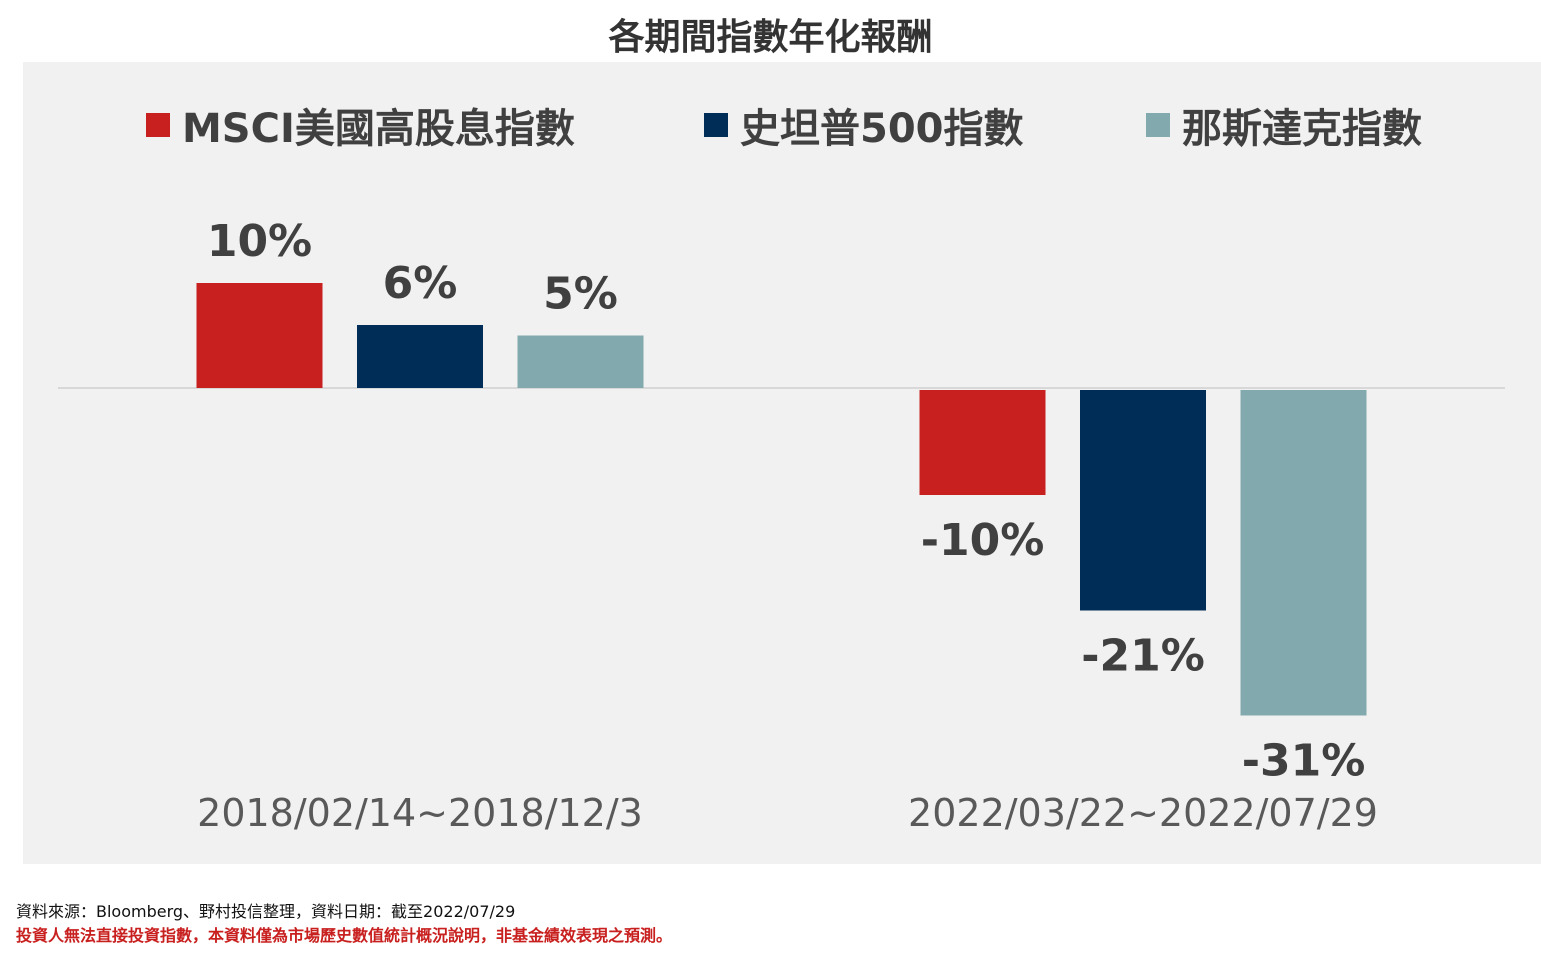 This screenshot has height=957, width=1541. What do you see at coordinates (1143, 813) in the screenshot?
I see `x-tick-label-1: 2022/03/22~2022/07/29` at bounding box center [1143, 813].